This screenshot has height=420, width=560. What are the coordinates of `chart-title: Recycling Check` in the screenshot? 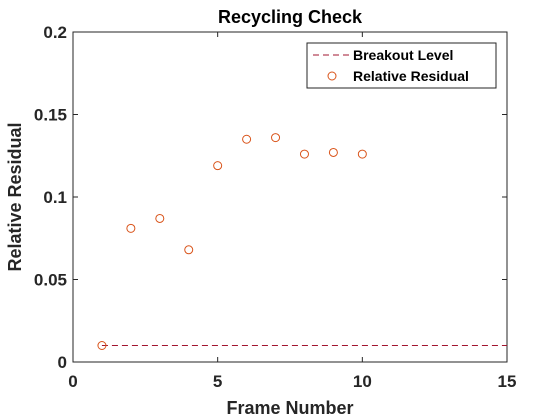 It's located at (290, 17).